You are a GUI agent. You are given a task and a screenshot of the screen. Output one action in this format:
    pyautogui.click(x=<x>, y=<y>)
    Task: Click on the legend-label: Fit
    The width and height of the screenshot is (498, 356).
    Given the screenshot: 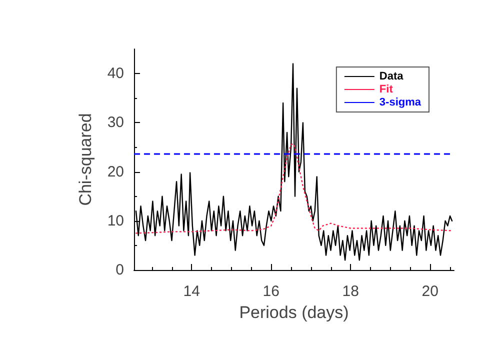 What is the action you would take?
    pyautogui.click(x=386, y=90)
    